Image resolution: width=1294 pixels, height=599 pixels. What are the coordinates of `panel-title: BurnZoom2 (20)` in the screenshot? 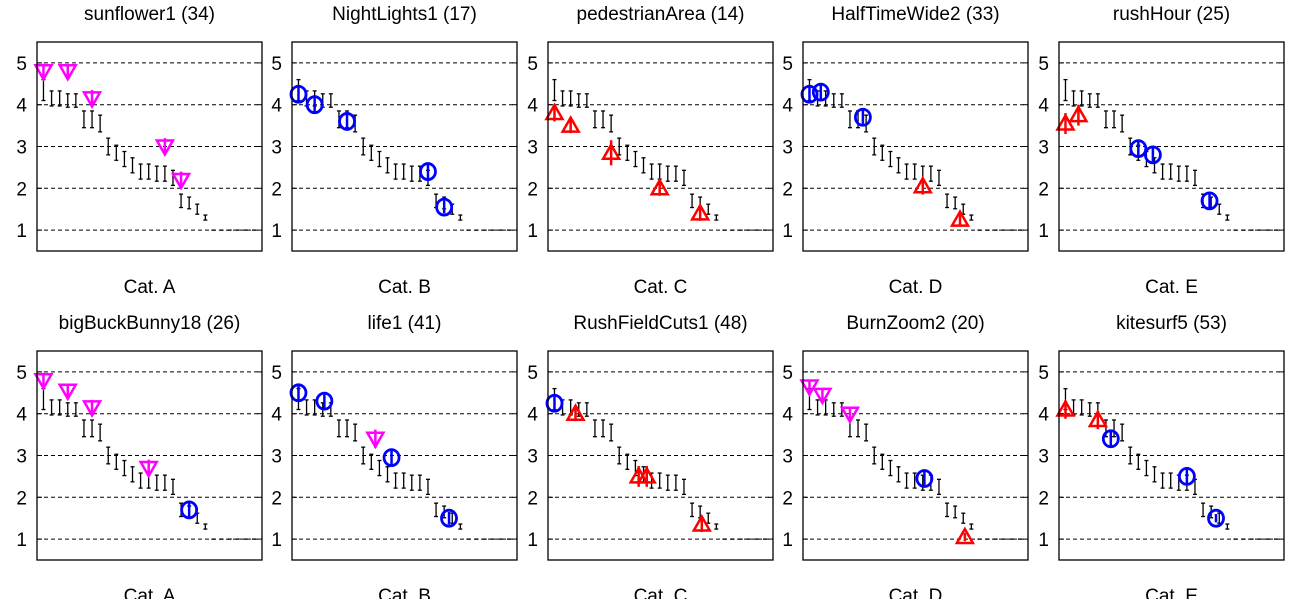 It's located at (915, 323).